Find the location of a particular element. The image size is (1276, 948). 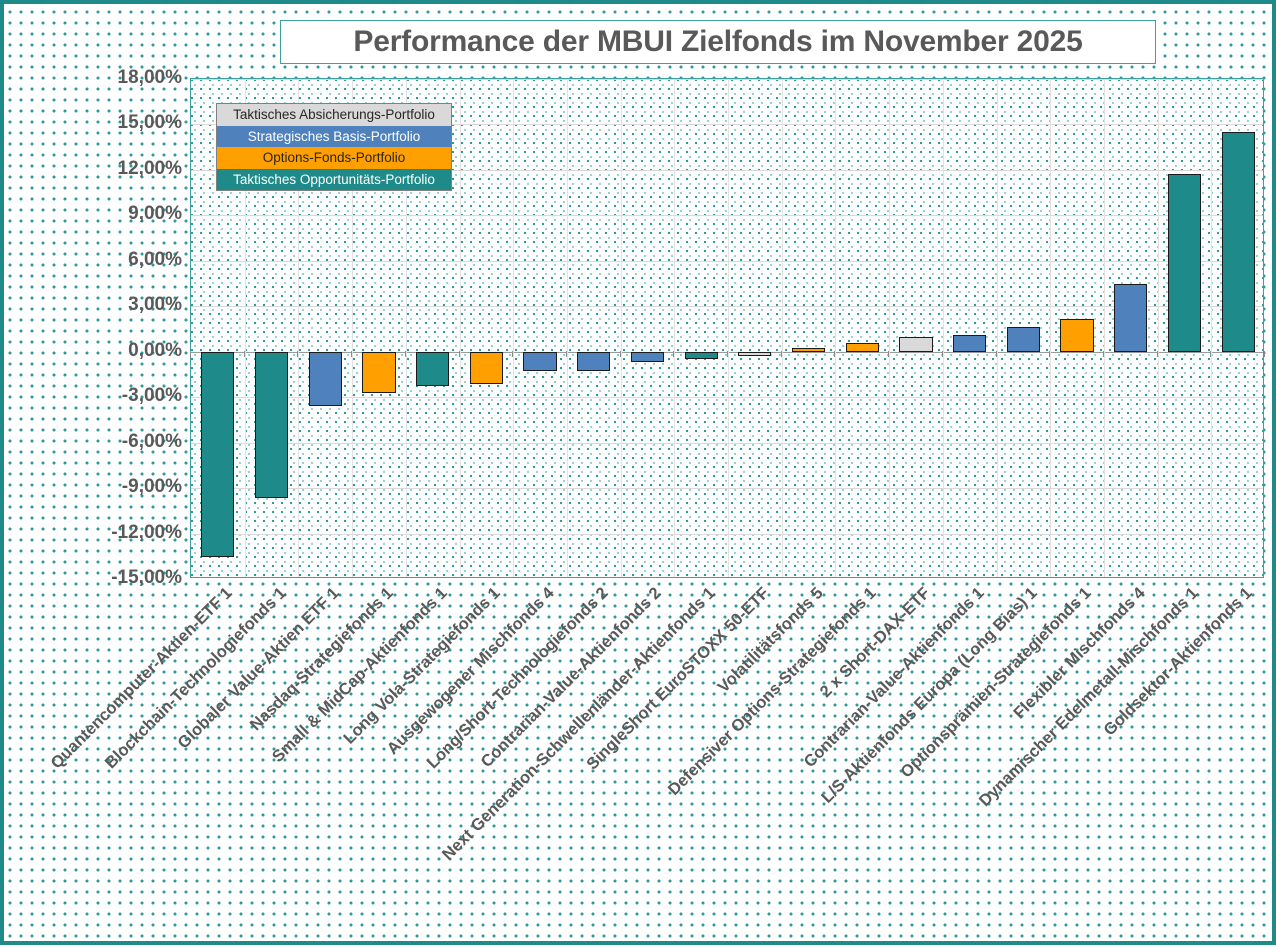

legend-item-label: Options-Fonds-Portfolio is located at coordinates (334, 158).